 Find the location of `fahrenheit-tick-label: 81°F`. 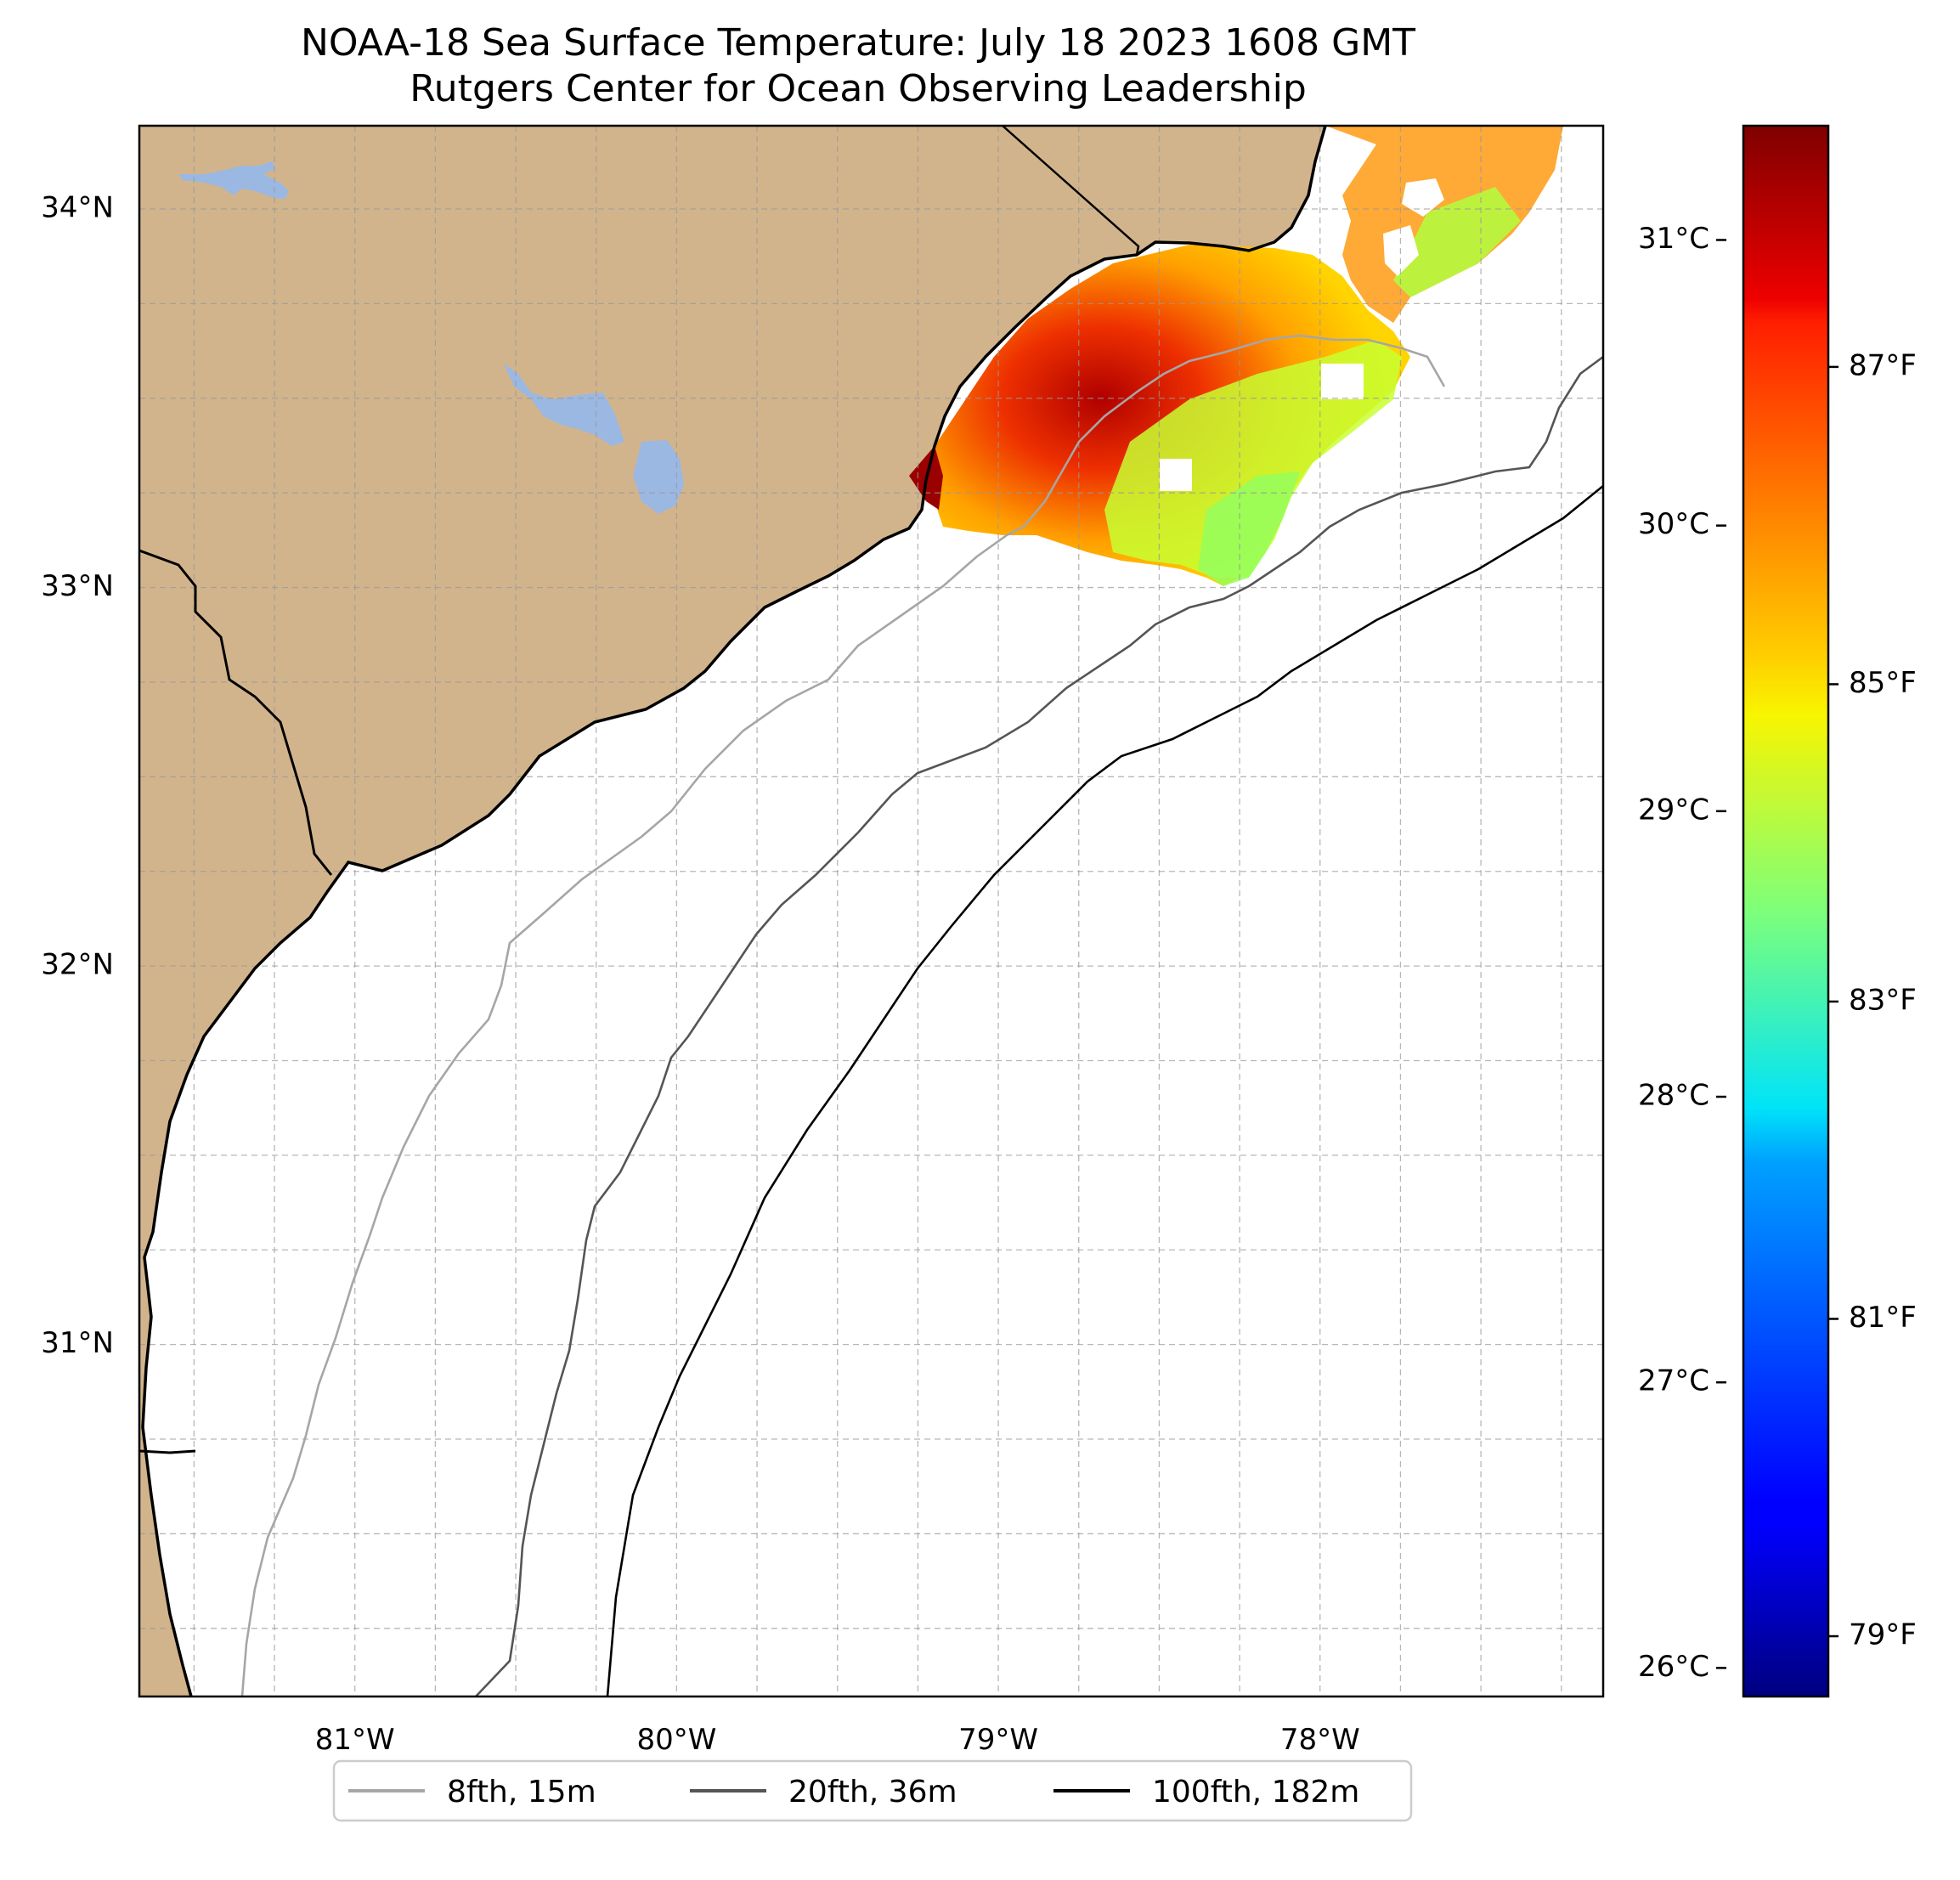

fahrenheit-tick-label: 81°F is located at coordinates (1883, 1318).